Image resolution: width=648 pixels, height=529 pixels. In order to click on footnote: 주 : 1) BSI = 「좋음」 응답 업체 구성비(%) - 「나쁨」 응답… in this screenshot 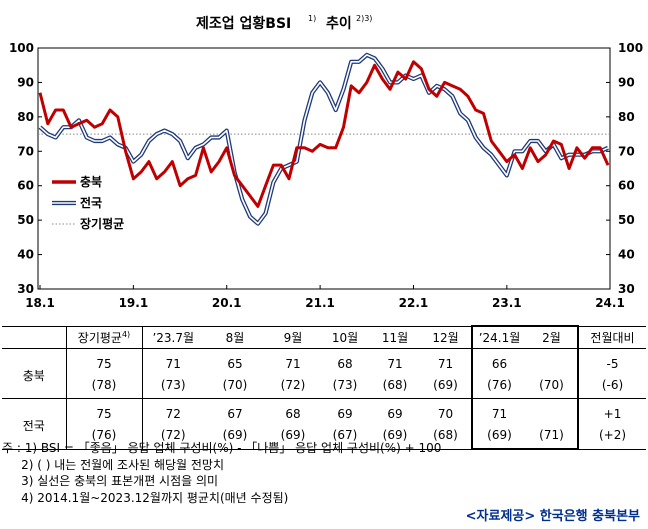, I will do `click(222, 448)`.